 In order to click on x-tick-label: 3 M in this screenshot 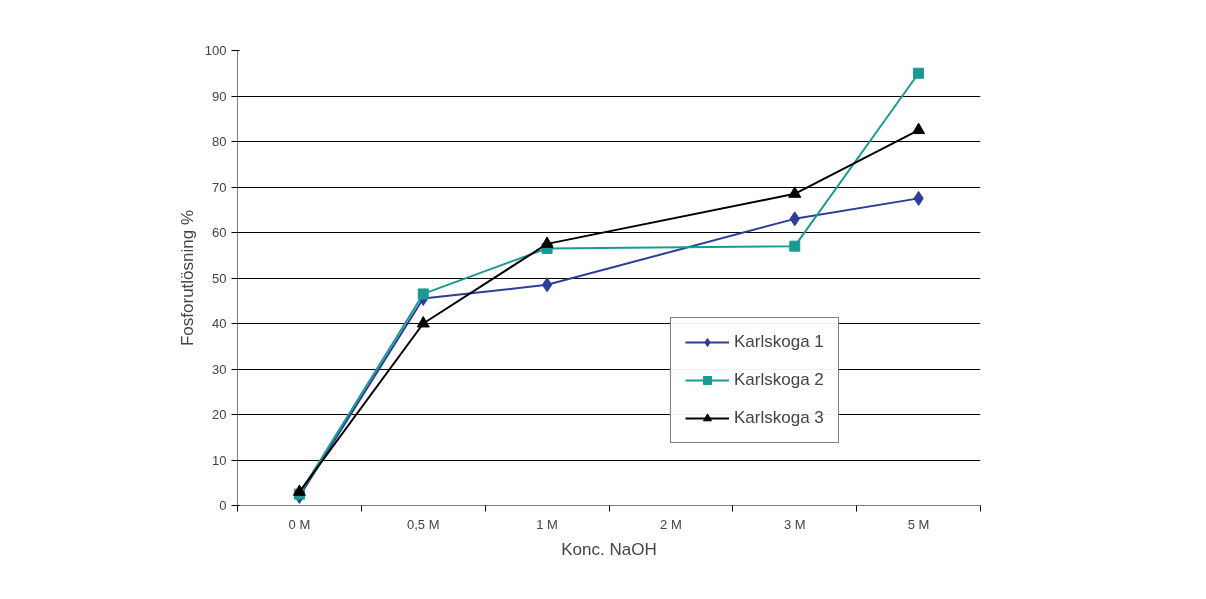, I will do `click(794, 524)`.